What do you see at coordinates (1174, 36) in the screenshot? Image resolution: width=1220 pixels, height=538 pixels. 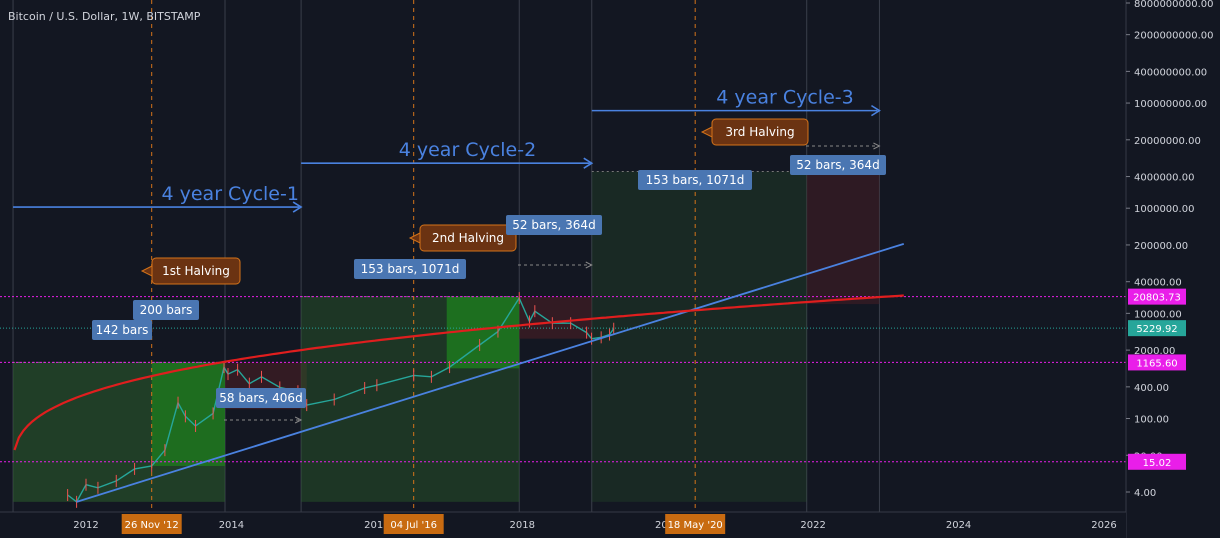 I see `y-tick-label: 2000000000.00` at bounding box center [1174, 36].